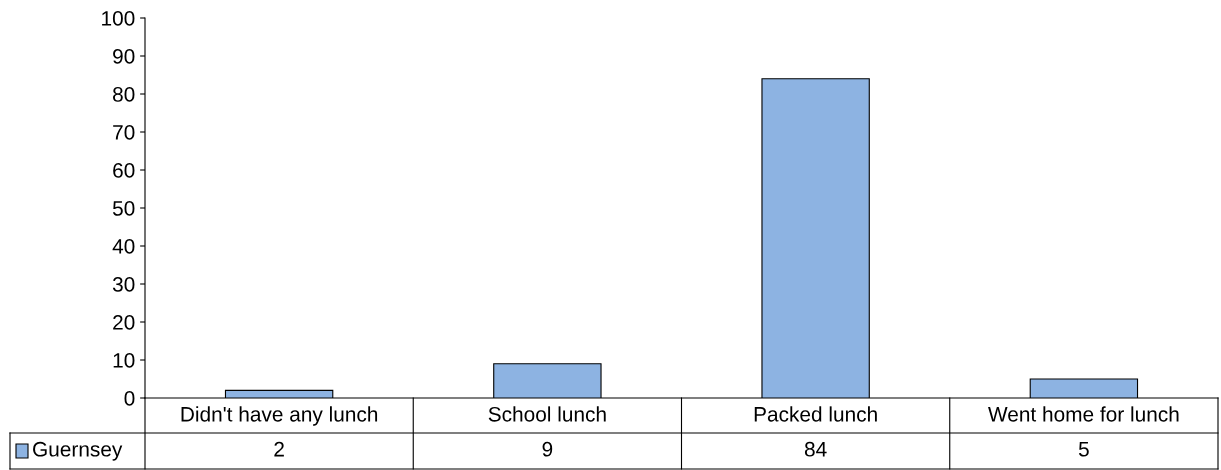  Describe the element at coordinates (1083, 414) in the screenshot. I see `x-tick-label: Went home for lunch` at that location.